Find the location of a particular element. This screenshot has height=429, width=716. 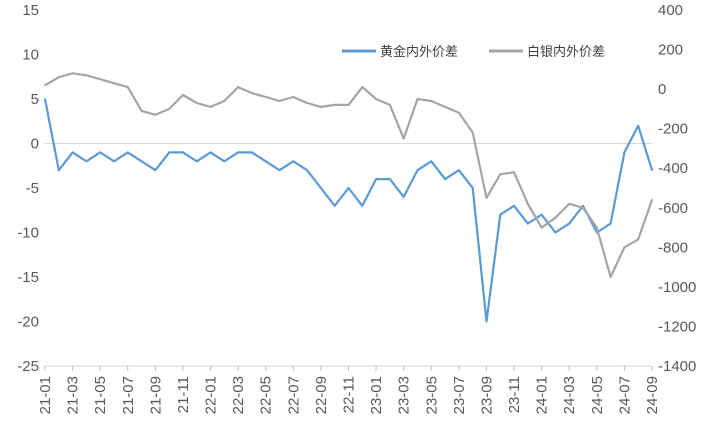

right-tick-label: -400 is located at coordinates (673, 168).